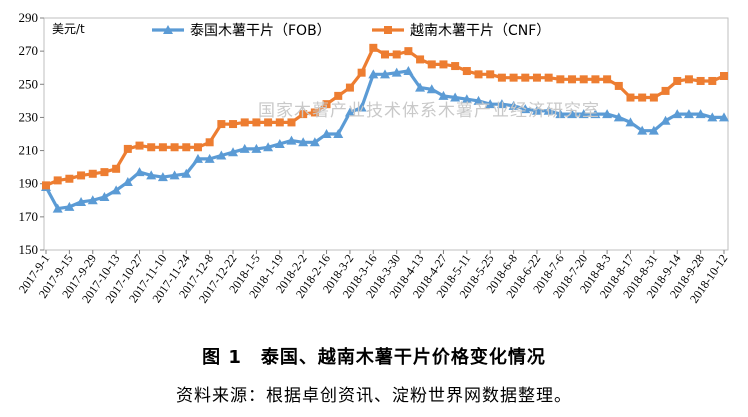 Image resolution: width=748 pixels, height=417 pixels. Describe the element at coordinates (29, 116) in the screenshot. I see `y-tick-label: 230` at that location.